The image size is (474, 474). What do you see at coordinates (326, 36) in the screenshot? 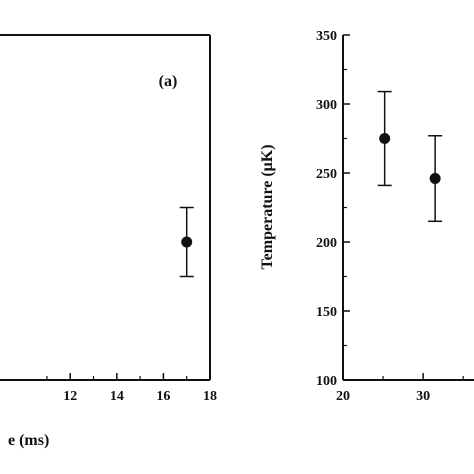
I see `panel-b-y-tick-label: 350` at bounding box center [326, 36].